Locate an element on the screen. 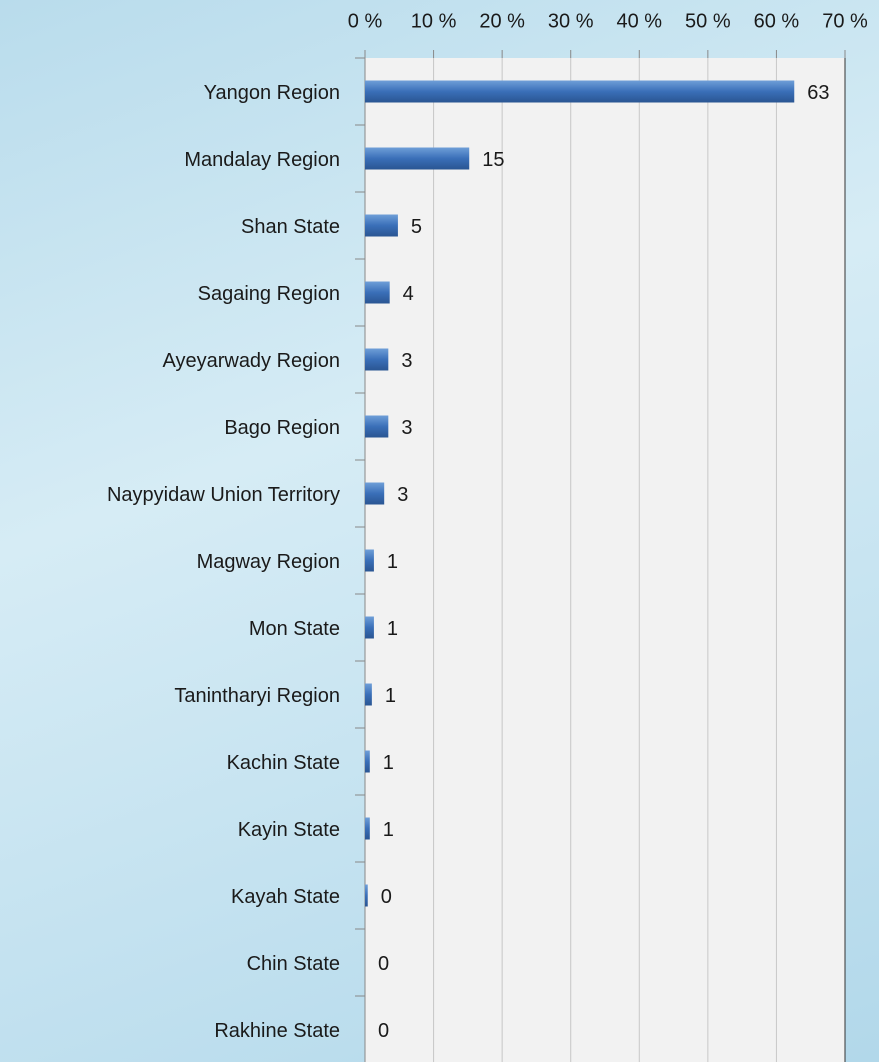 Image resolution: width=879 pixels, height=1062 pixels. value-label: 63 is located at coordinates (818, 93).